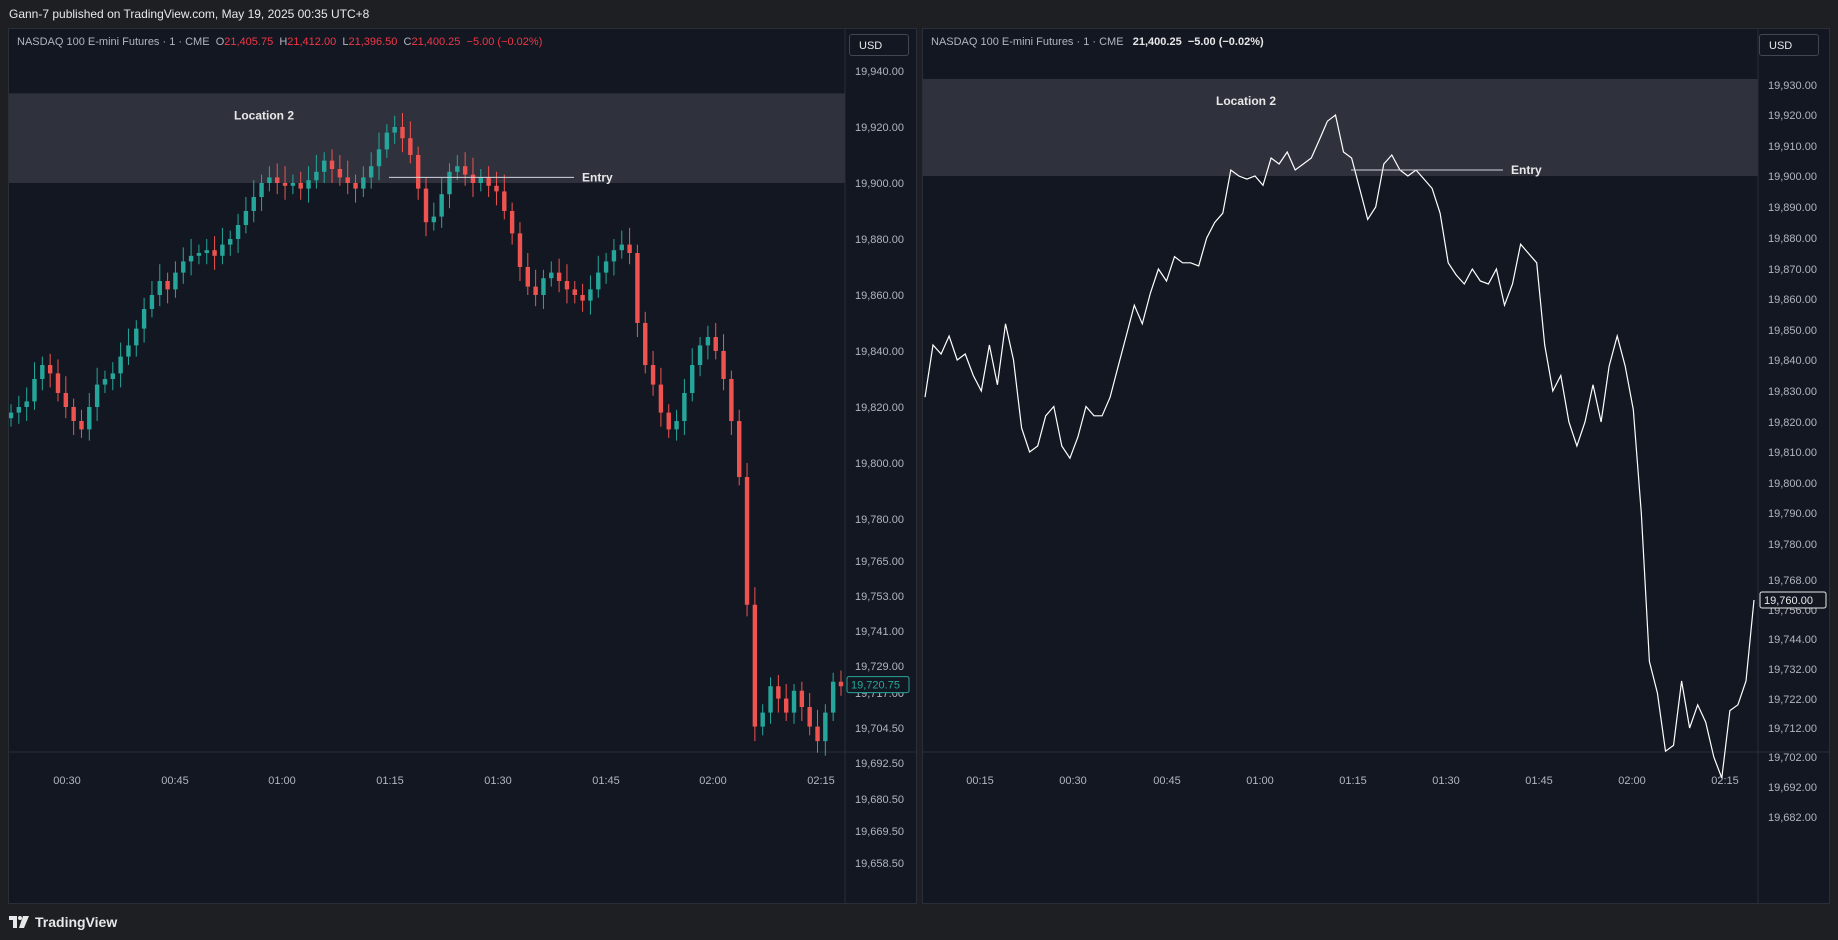 The height and width of the screenshot is (940, 1838). I want to click on high-label: H, so click(283, 42).